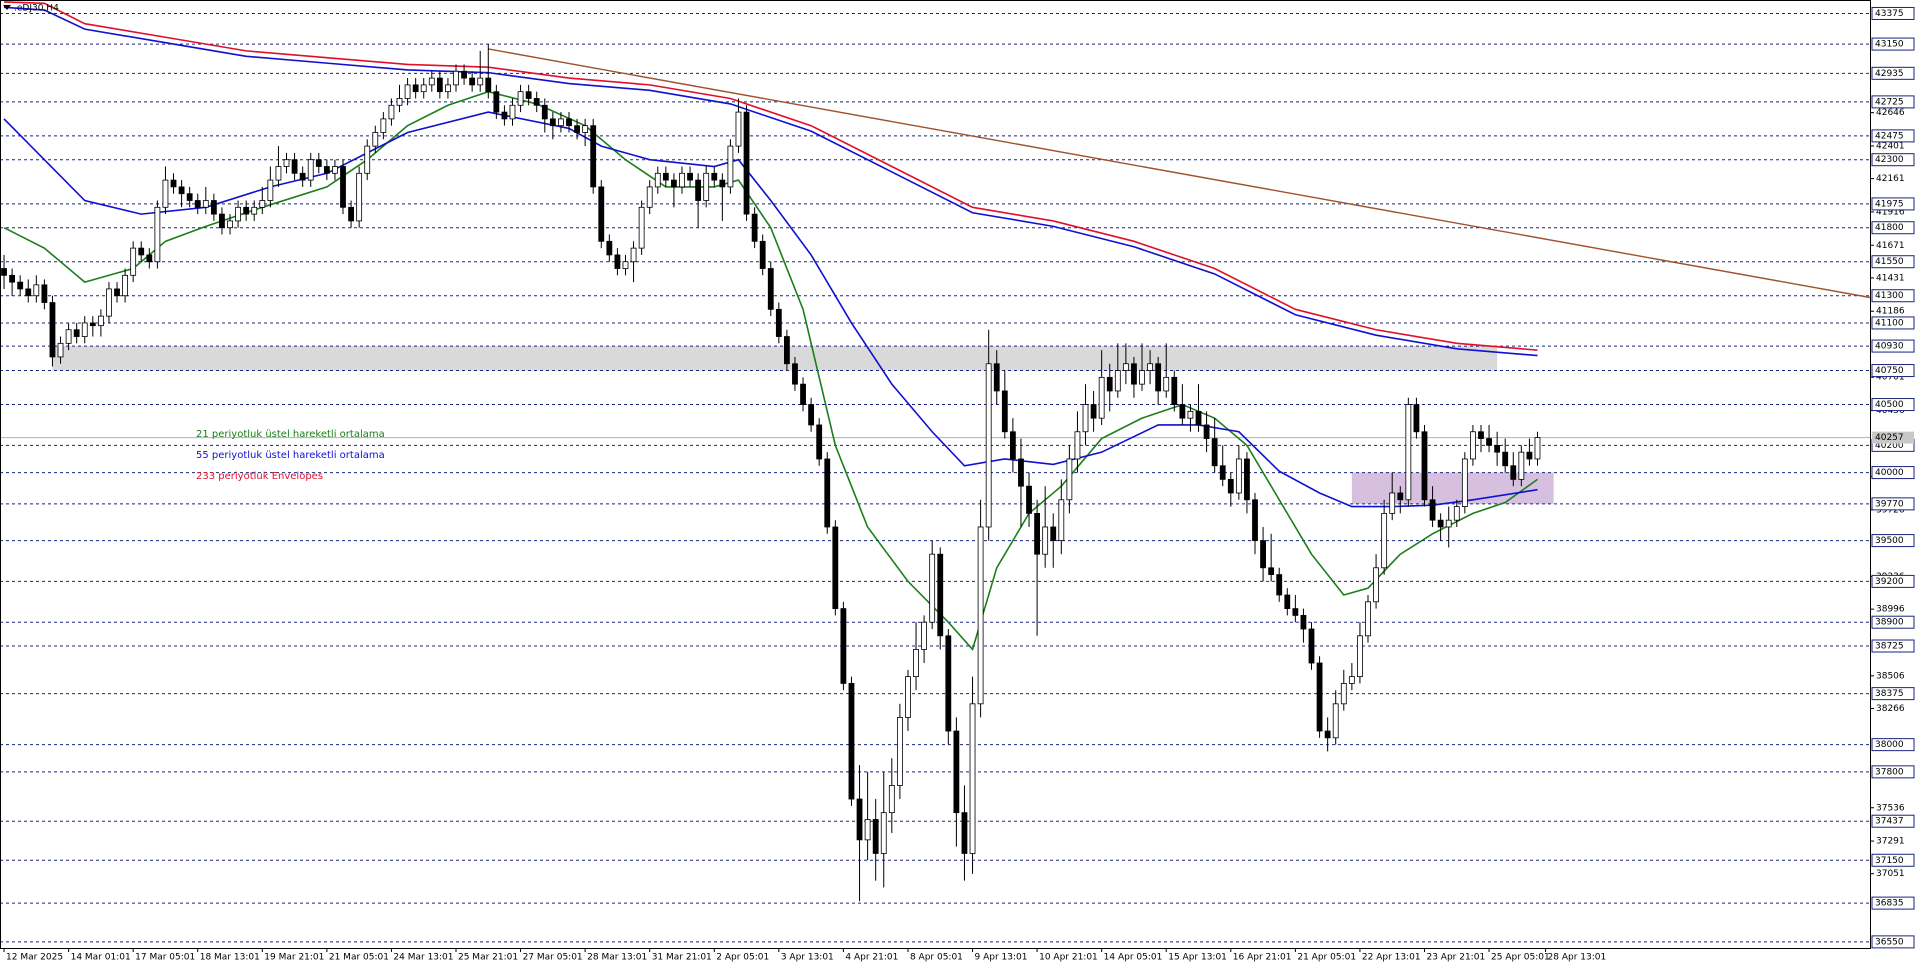 The width and height of the screenshot is (1916, 963). What do you see at coordinates (1133, 958) in the screenshot?
I see `x-tick-label: 14 Apr 05:01` at bounding box center [1133, 958].